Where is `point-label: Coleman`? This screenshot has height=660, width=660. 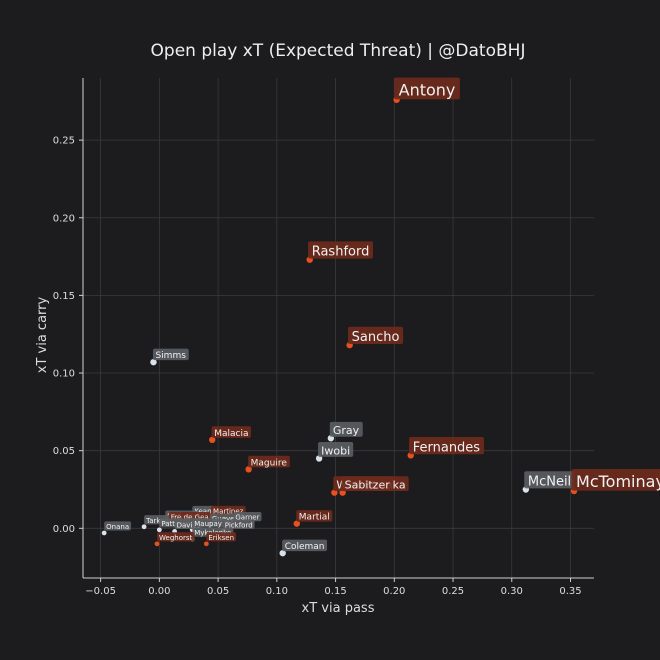 point-label: Coleman is located at coordinates (305, 545).